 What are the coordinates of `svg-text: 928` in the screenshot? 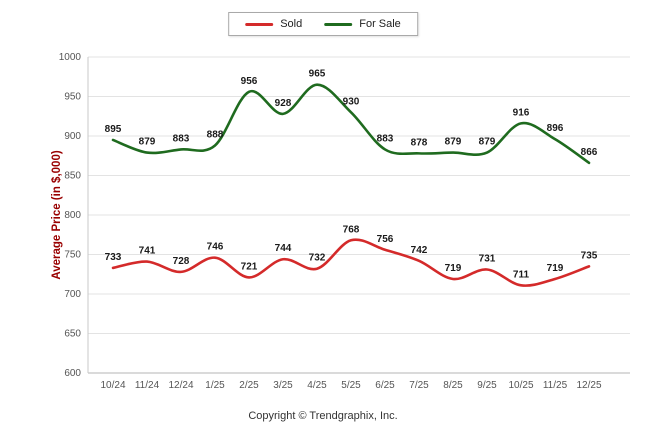 It's located at (283, 103).